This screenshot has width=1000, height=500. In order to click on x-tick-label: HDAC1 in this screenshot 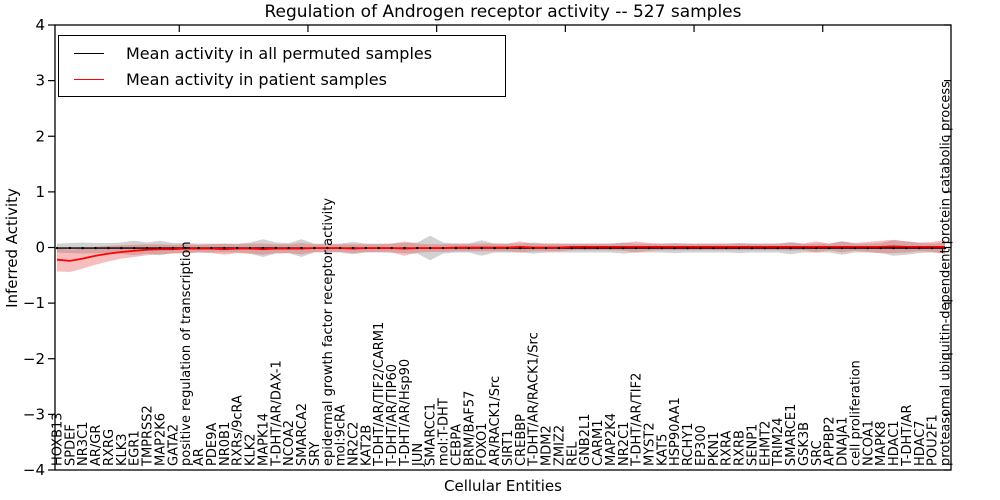, I will do `click(894, 443)`.